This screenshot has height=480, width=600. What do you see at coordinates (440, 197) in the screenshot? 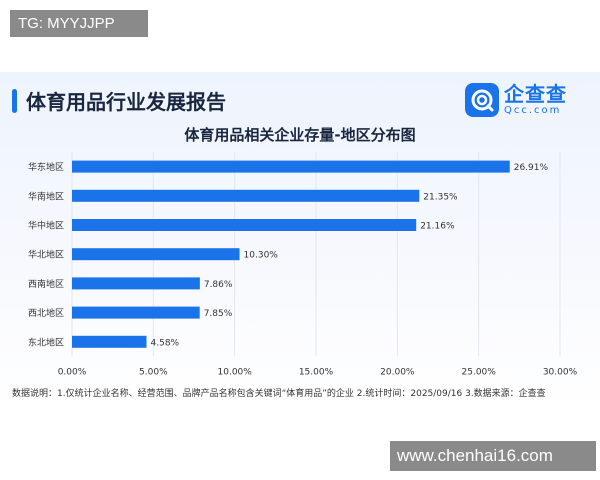
I see `data-label: 21.35%` at bounding box center [440, 197].